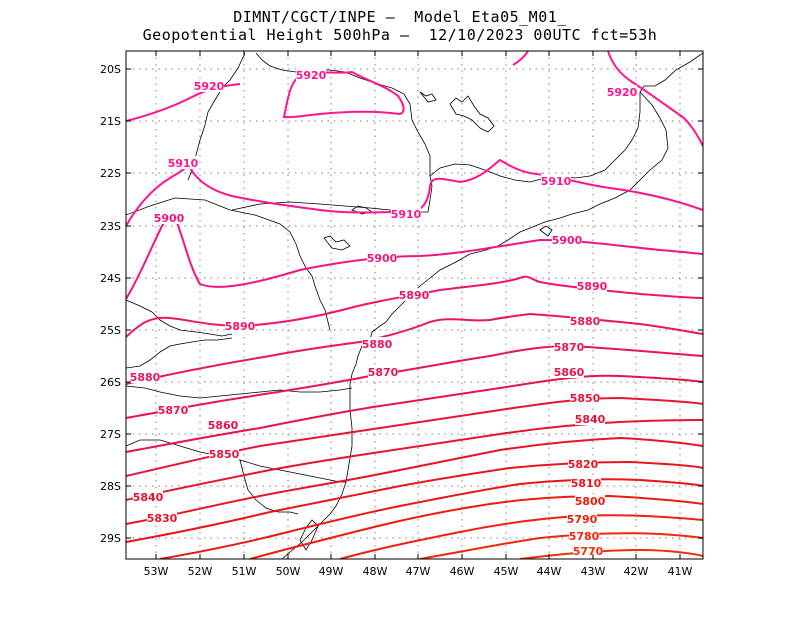 The width and height of the screenshot is (800, 618). I want to click on contour-label: 5830, so click(162, 518).